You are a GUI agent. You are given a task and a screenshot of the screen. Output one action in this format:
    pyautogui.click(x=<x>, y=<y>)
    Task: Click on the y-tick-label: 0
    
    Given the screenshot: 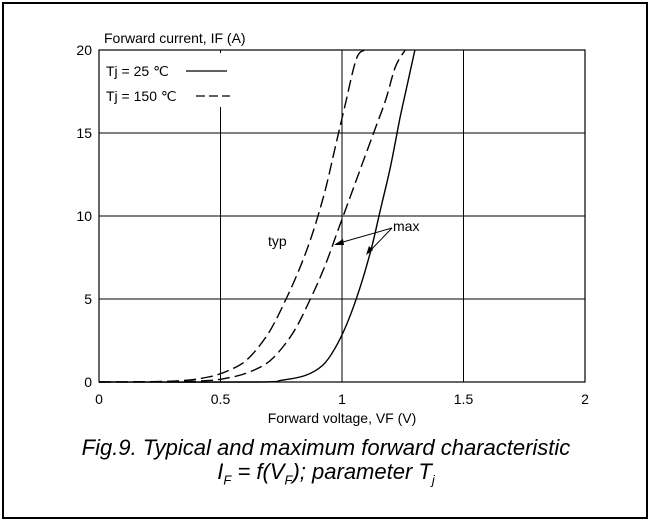 What is the action you would take?
    pyautogui.click(x=88, y=382)
    